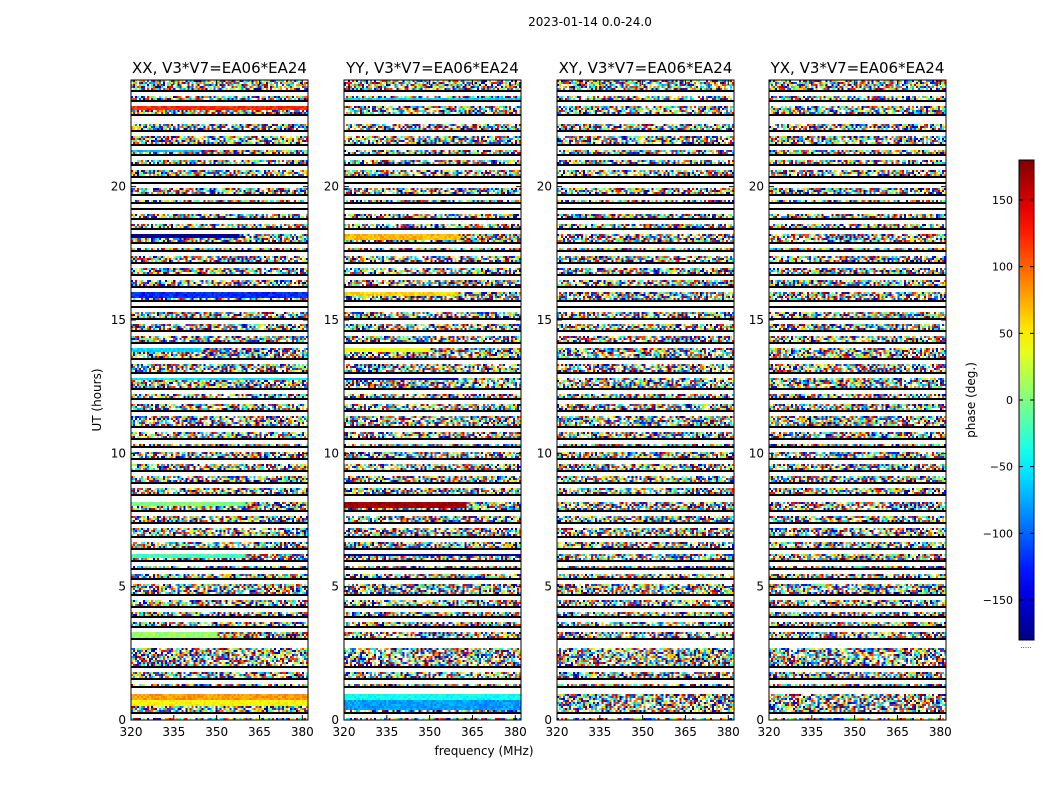 Image resolution: width=1050 pixels, height=800 pixels. What do you see at coordinates (1001, 467) in the screenshot?
I see `colorbar-tick-label: −50` at bounding box center [1001, 467].